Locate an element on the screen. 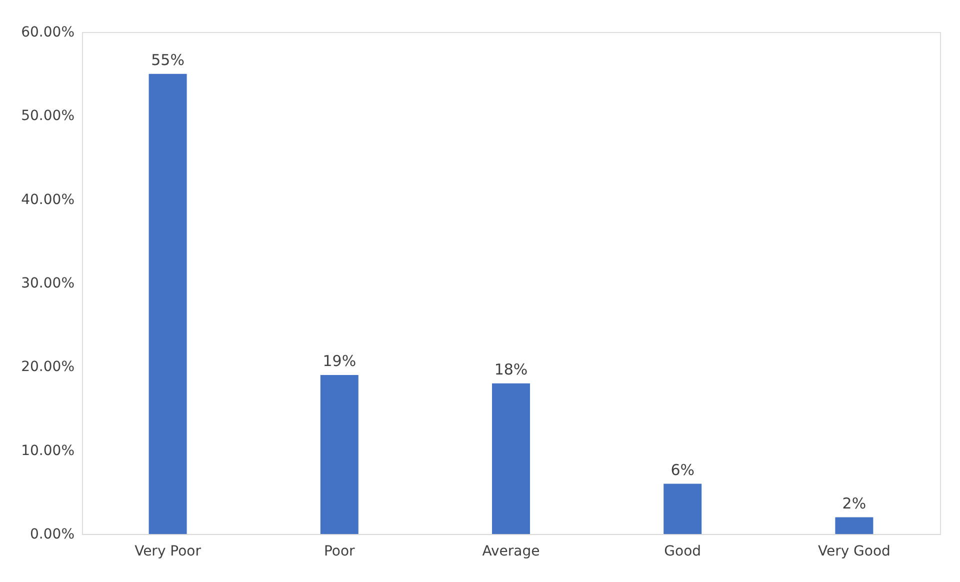 This screenshot has height=582, width=960. x-tick-label: Very Good is located at coordinates (854, 552).